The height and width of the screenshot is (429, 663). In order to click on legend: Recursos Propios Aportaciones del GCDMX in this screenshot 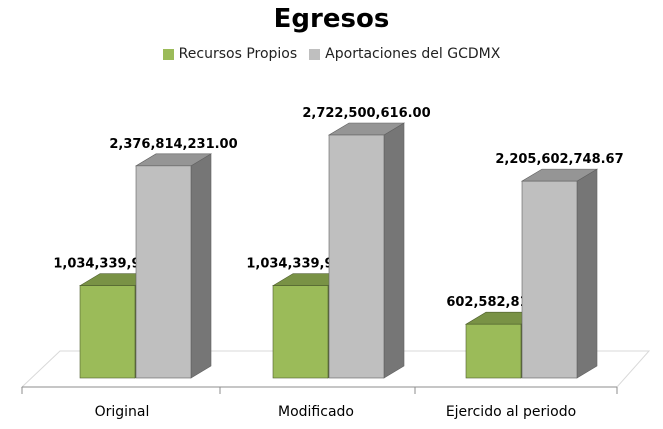, I will do `click(331, 54)`.